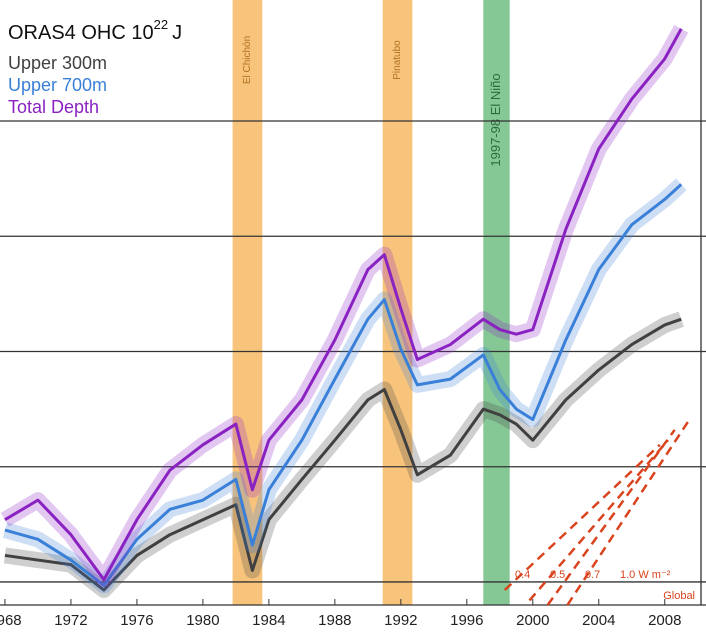 This screenshot has width=706, height=641. I want to click on x-tick-label: 1972, so click(70, 620).